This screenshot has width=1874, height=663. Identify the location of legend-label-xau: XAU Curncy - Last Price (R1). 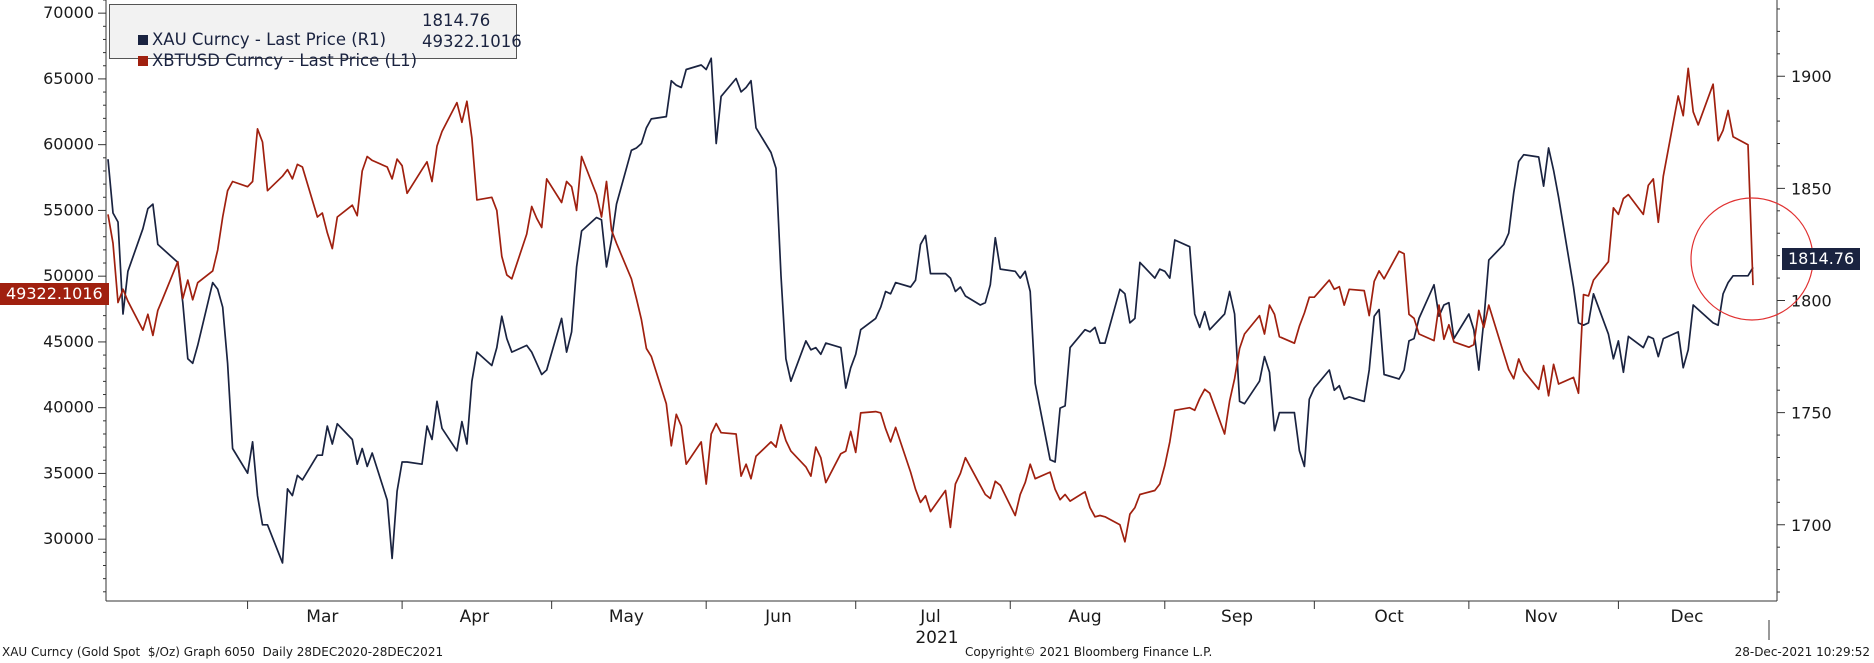
(269, 39).